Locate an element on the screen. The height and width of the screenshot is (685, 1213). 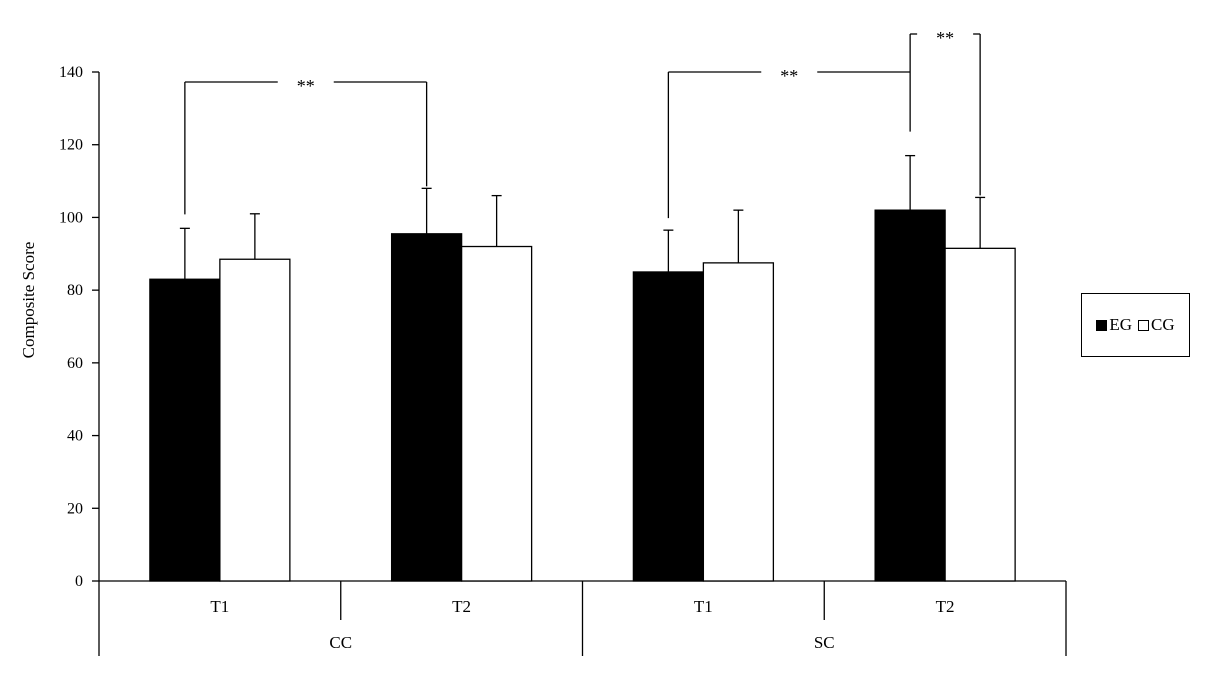
error-bars is located at coordinates (582, 217).